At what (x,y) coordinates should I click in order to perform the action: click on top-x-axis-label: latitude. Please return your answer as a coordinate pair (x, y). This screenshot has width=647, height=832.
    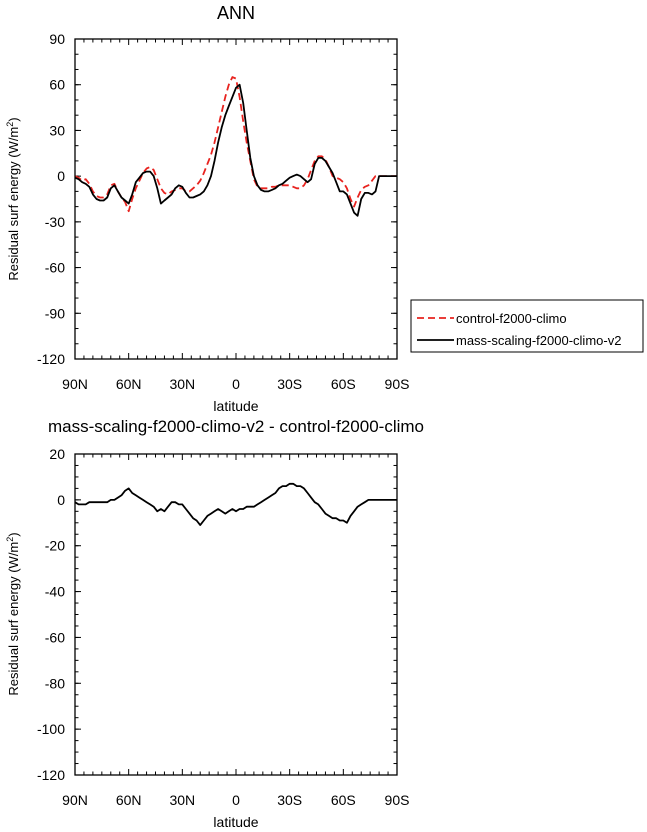
    Looking at the image, I should click on (235, 406).